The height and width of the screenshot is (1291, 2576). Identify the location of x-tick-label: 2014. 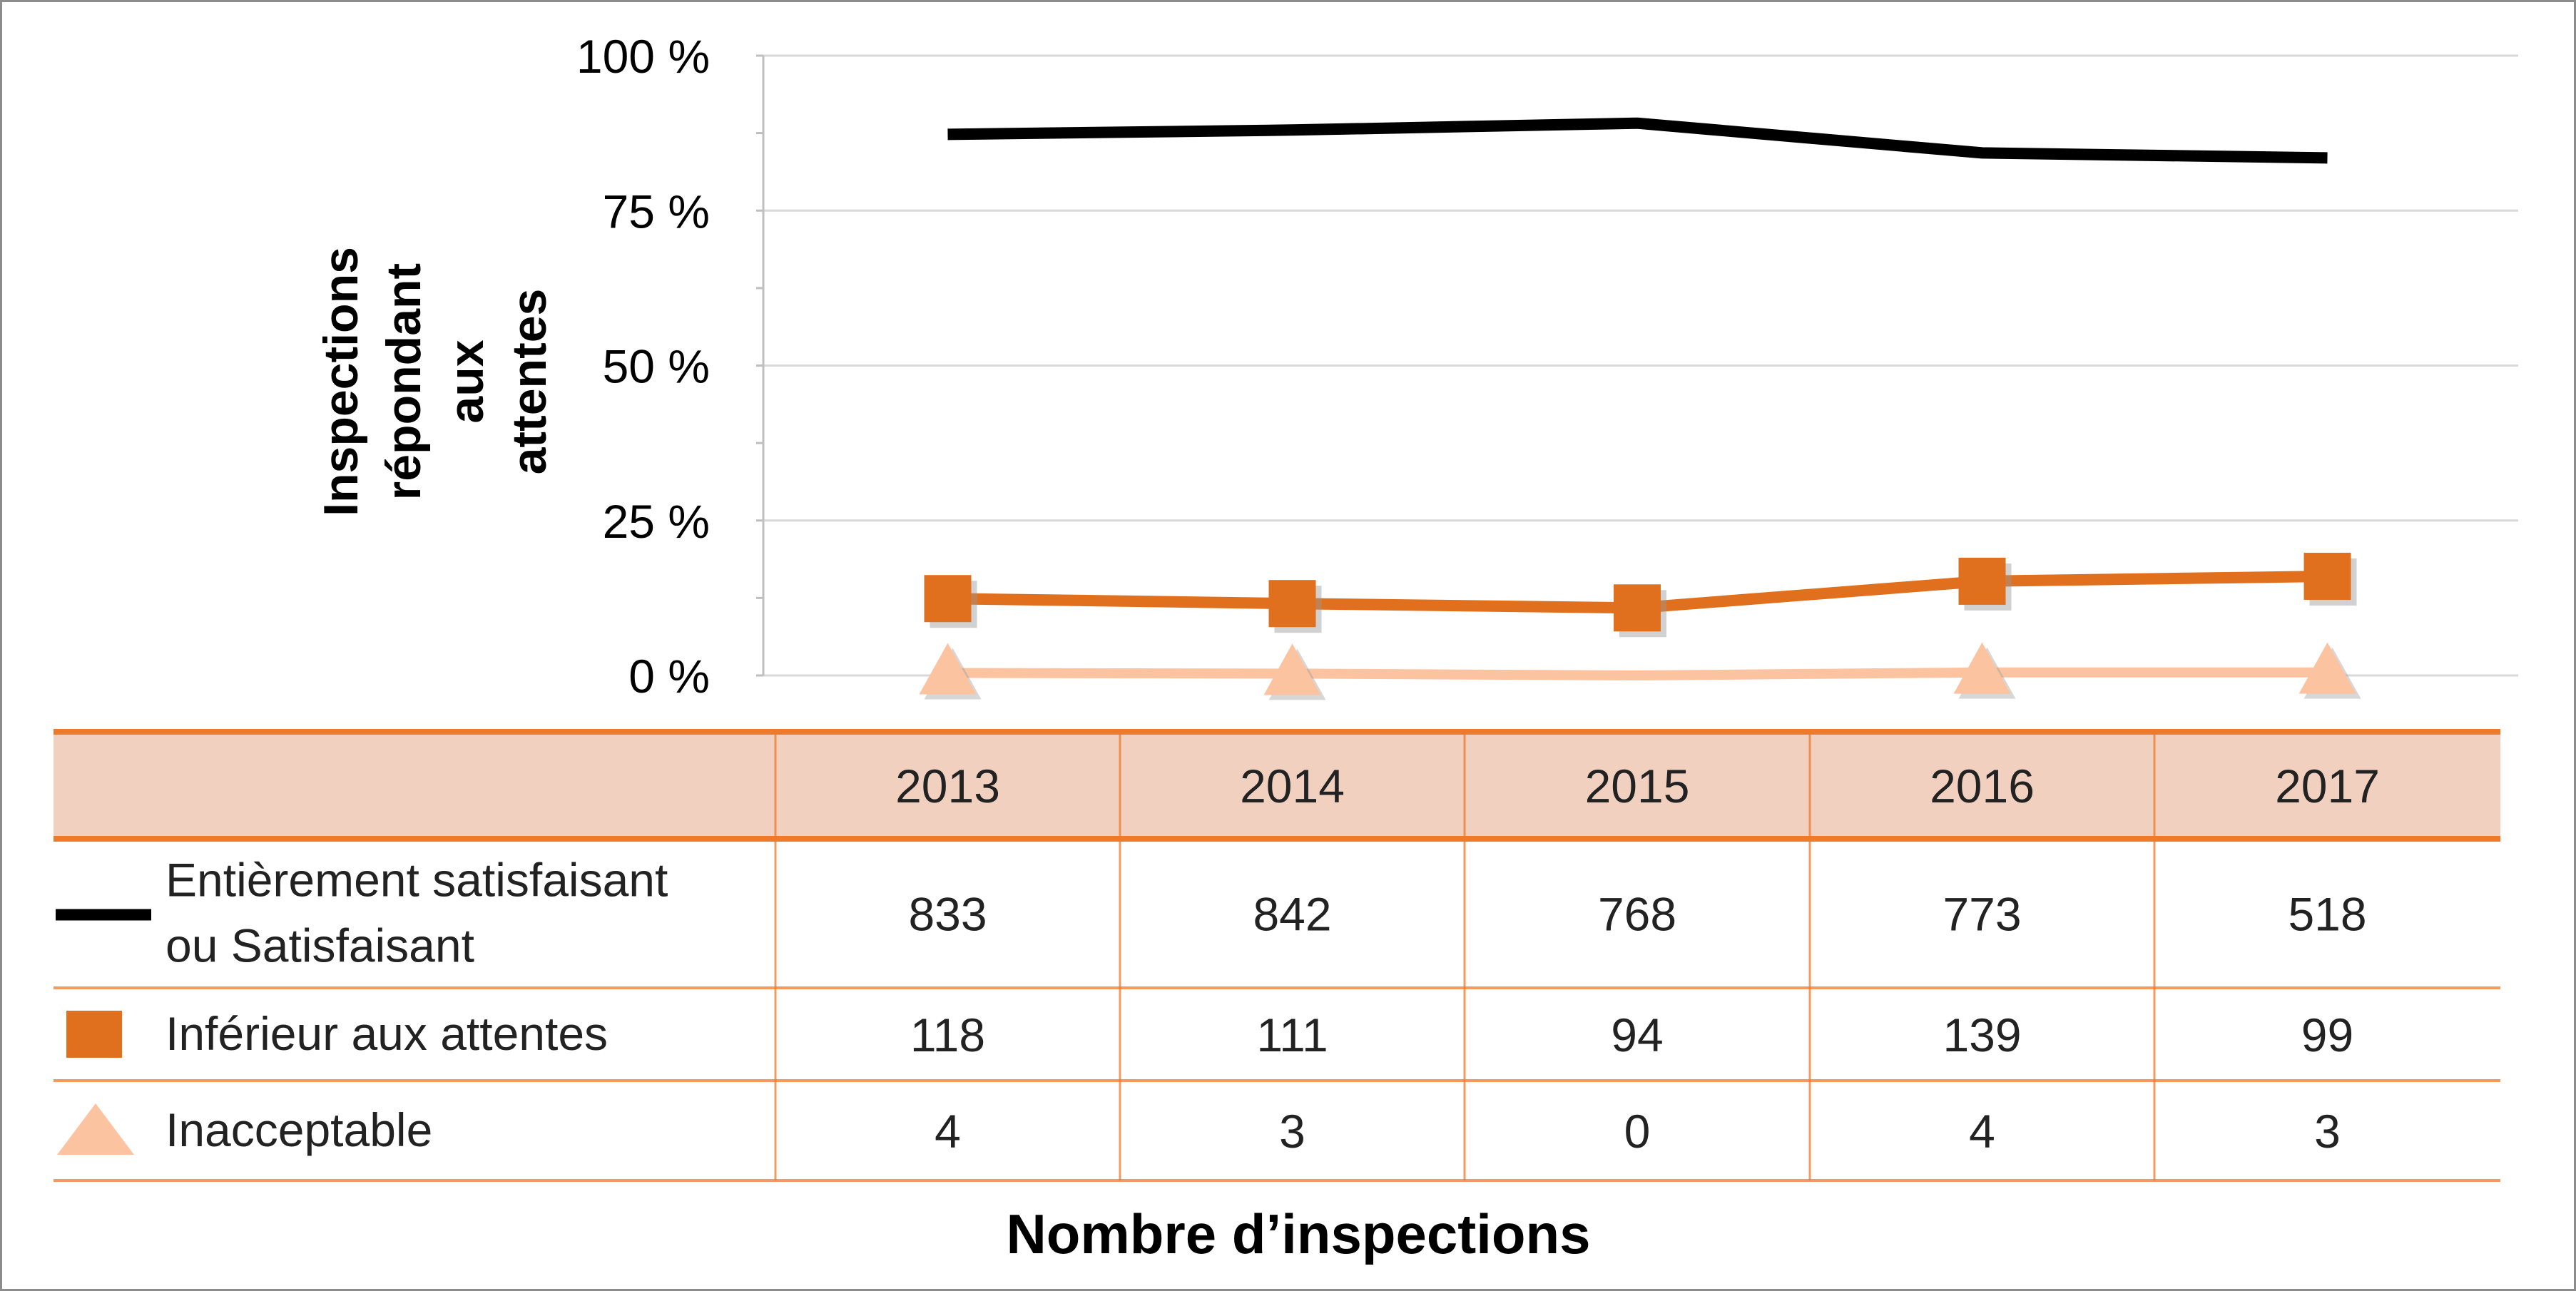
(1292, 786).